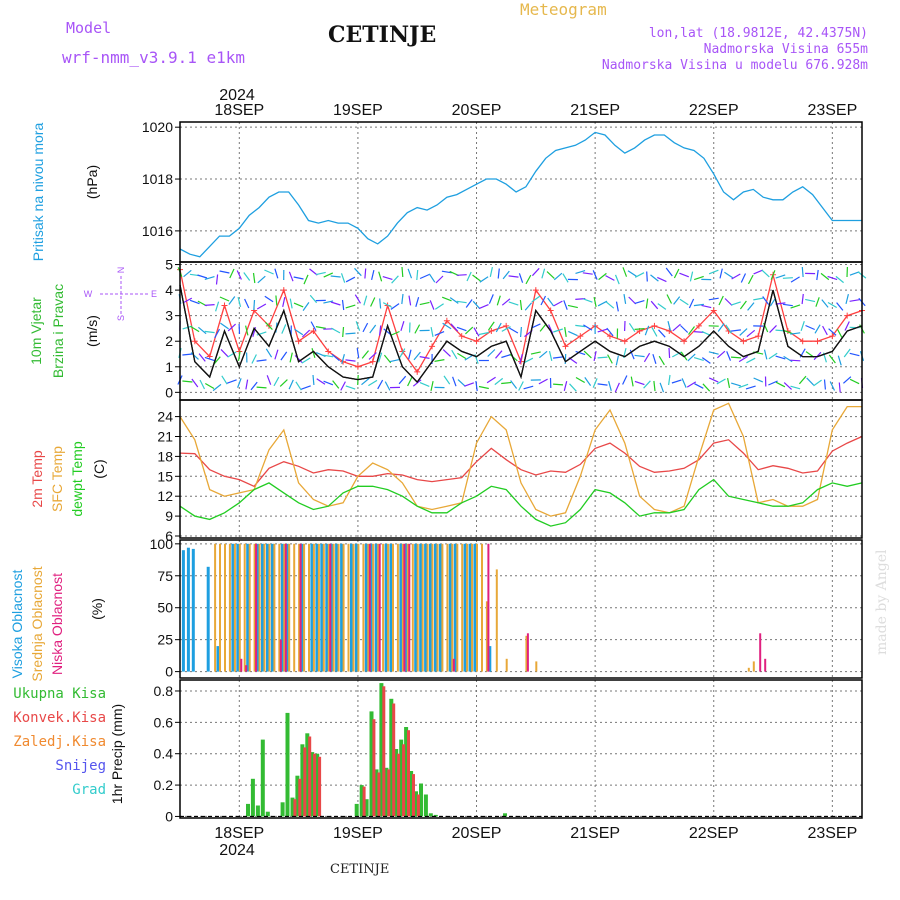  Describe the element at coordinates (563, 9) in the screenshot. I see `meteogram-label: Meteogram` at that location.